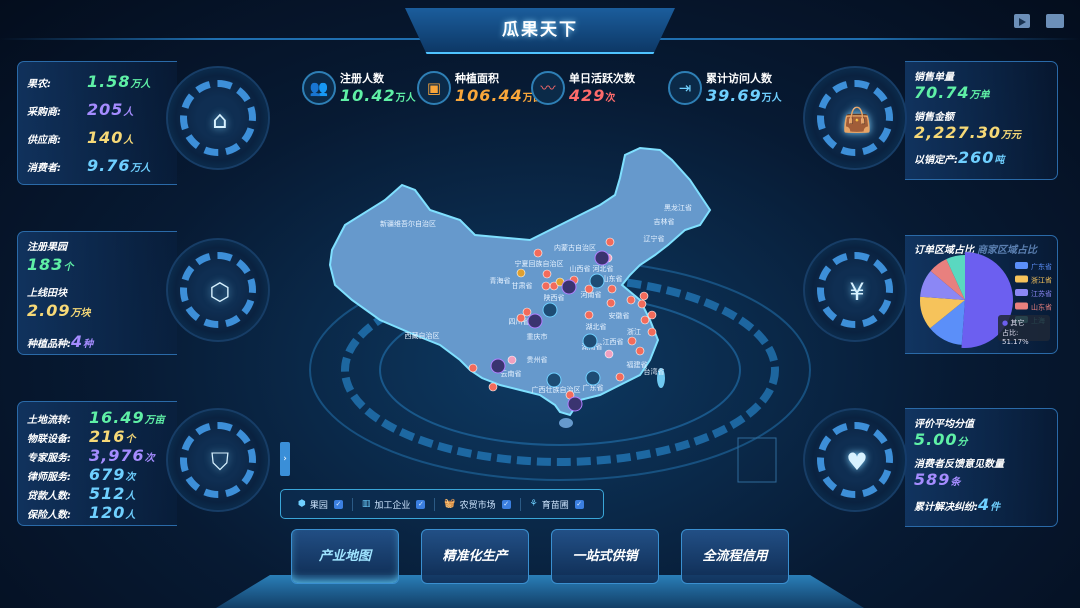 The width and height of the screenshot is (1080, 608). I want to click on province-label: 浙江, so click(634, 331).